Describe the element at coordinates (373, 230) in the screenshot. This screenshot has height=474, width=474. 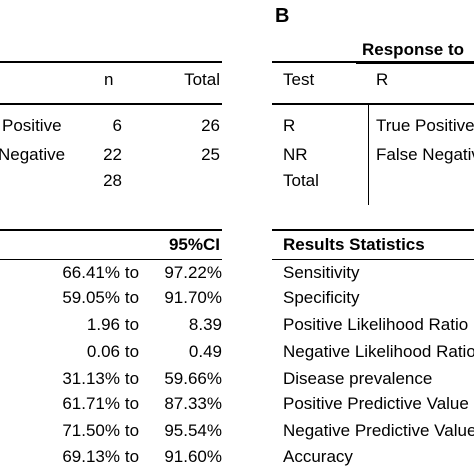
I see `right-stats-top-rule` at that location.